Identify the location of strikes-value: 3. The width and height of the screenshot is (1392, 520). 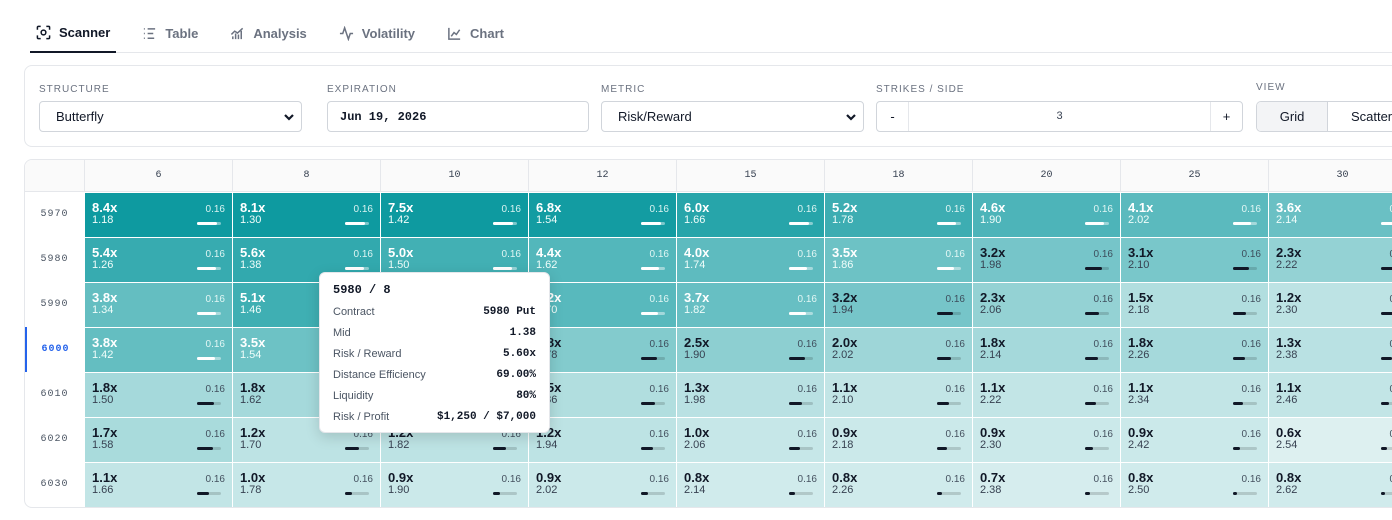
(1059, 116).